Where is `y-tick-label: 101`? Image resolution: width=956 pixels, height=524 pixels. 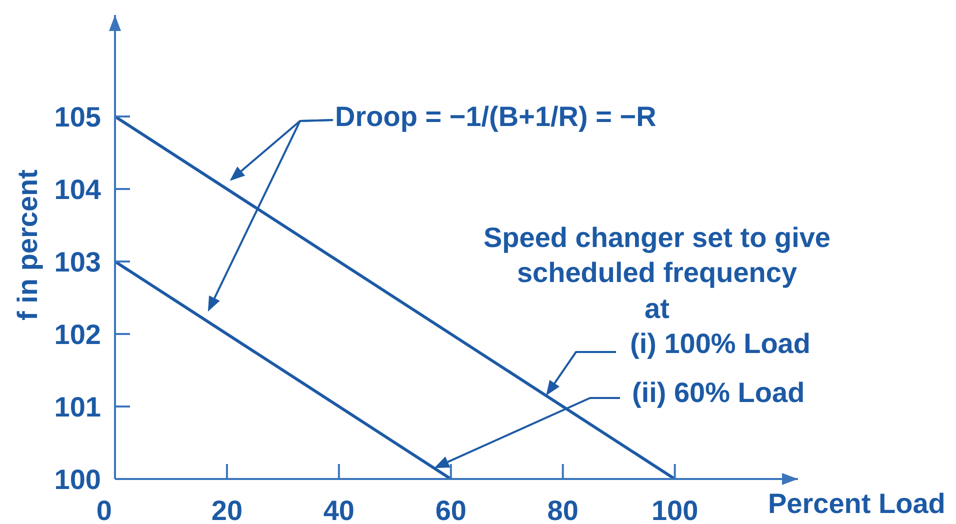
y-tick-label: 101 is located at coordinates (77, 407).